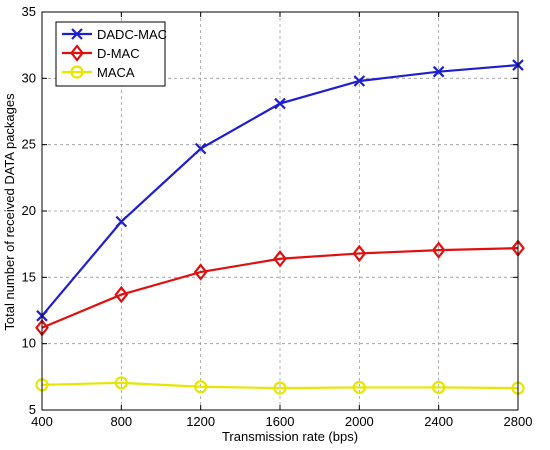  I want to click on x-tick-label: 800, so click(121, 421).